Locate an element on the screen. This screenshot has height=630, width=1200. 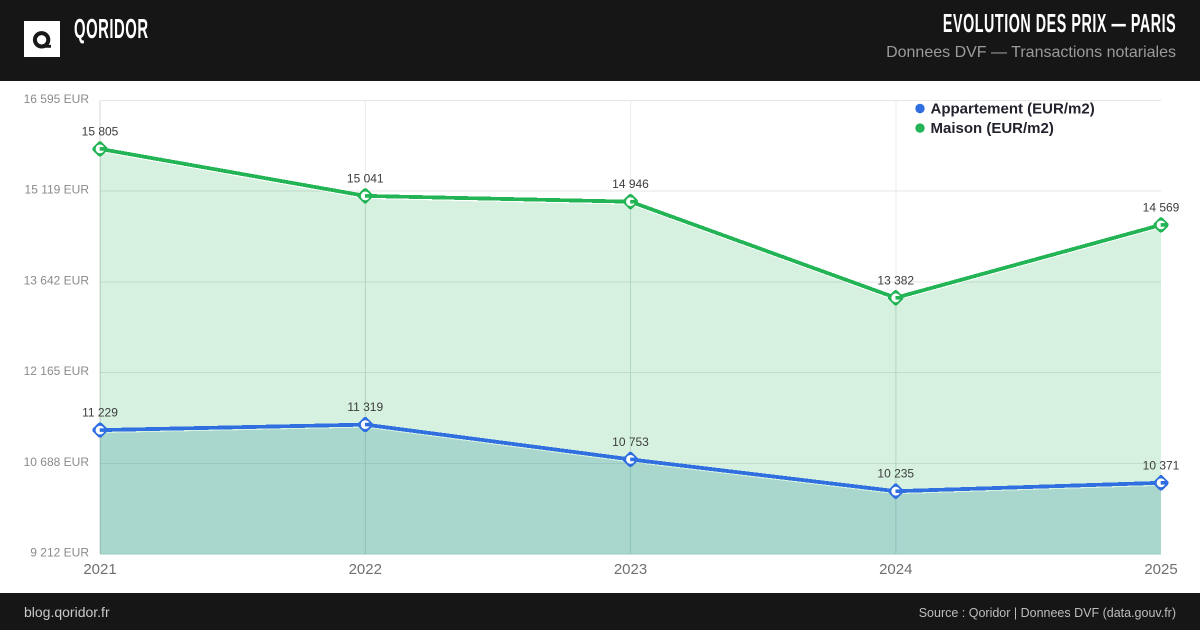
svg-text: 15 805 is located at coordinates (100, 131).